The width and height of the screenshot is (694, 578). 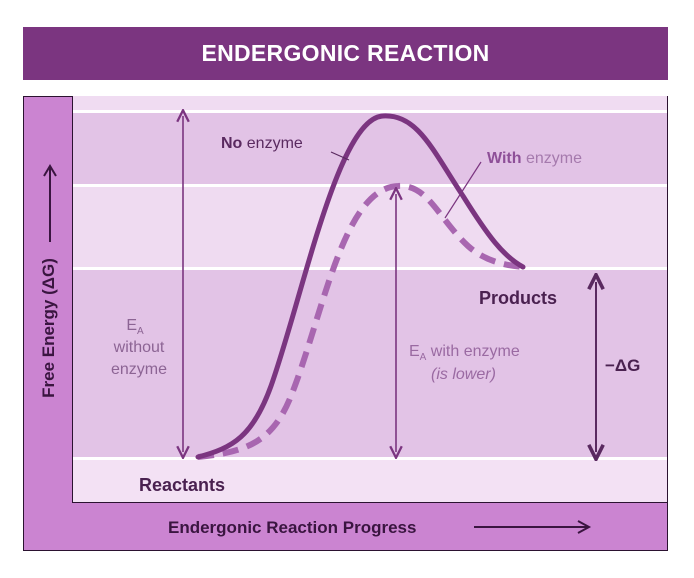 I want to click on band-bottom, so click(x=370, y=481).